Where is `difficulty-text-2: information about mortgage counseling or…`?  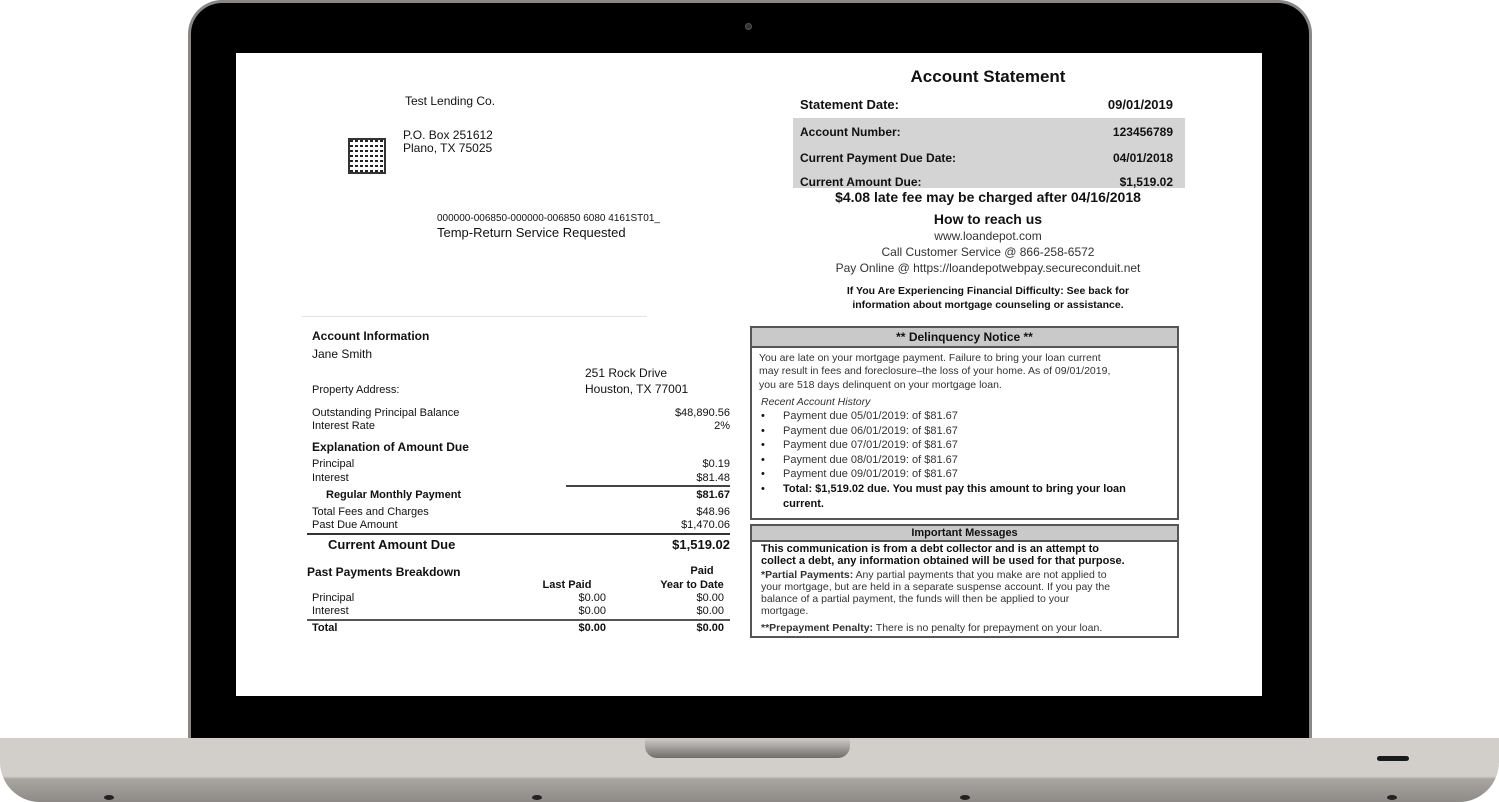 difficulty-text-2: information about mortgage counseling or… is located at coordinates (988, 305).